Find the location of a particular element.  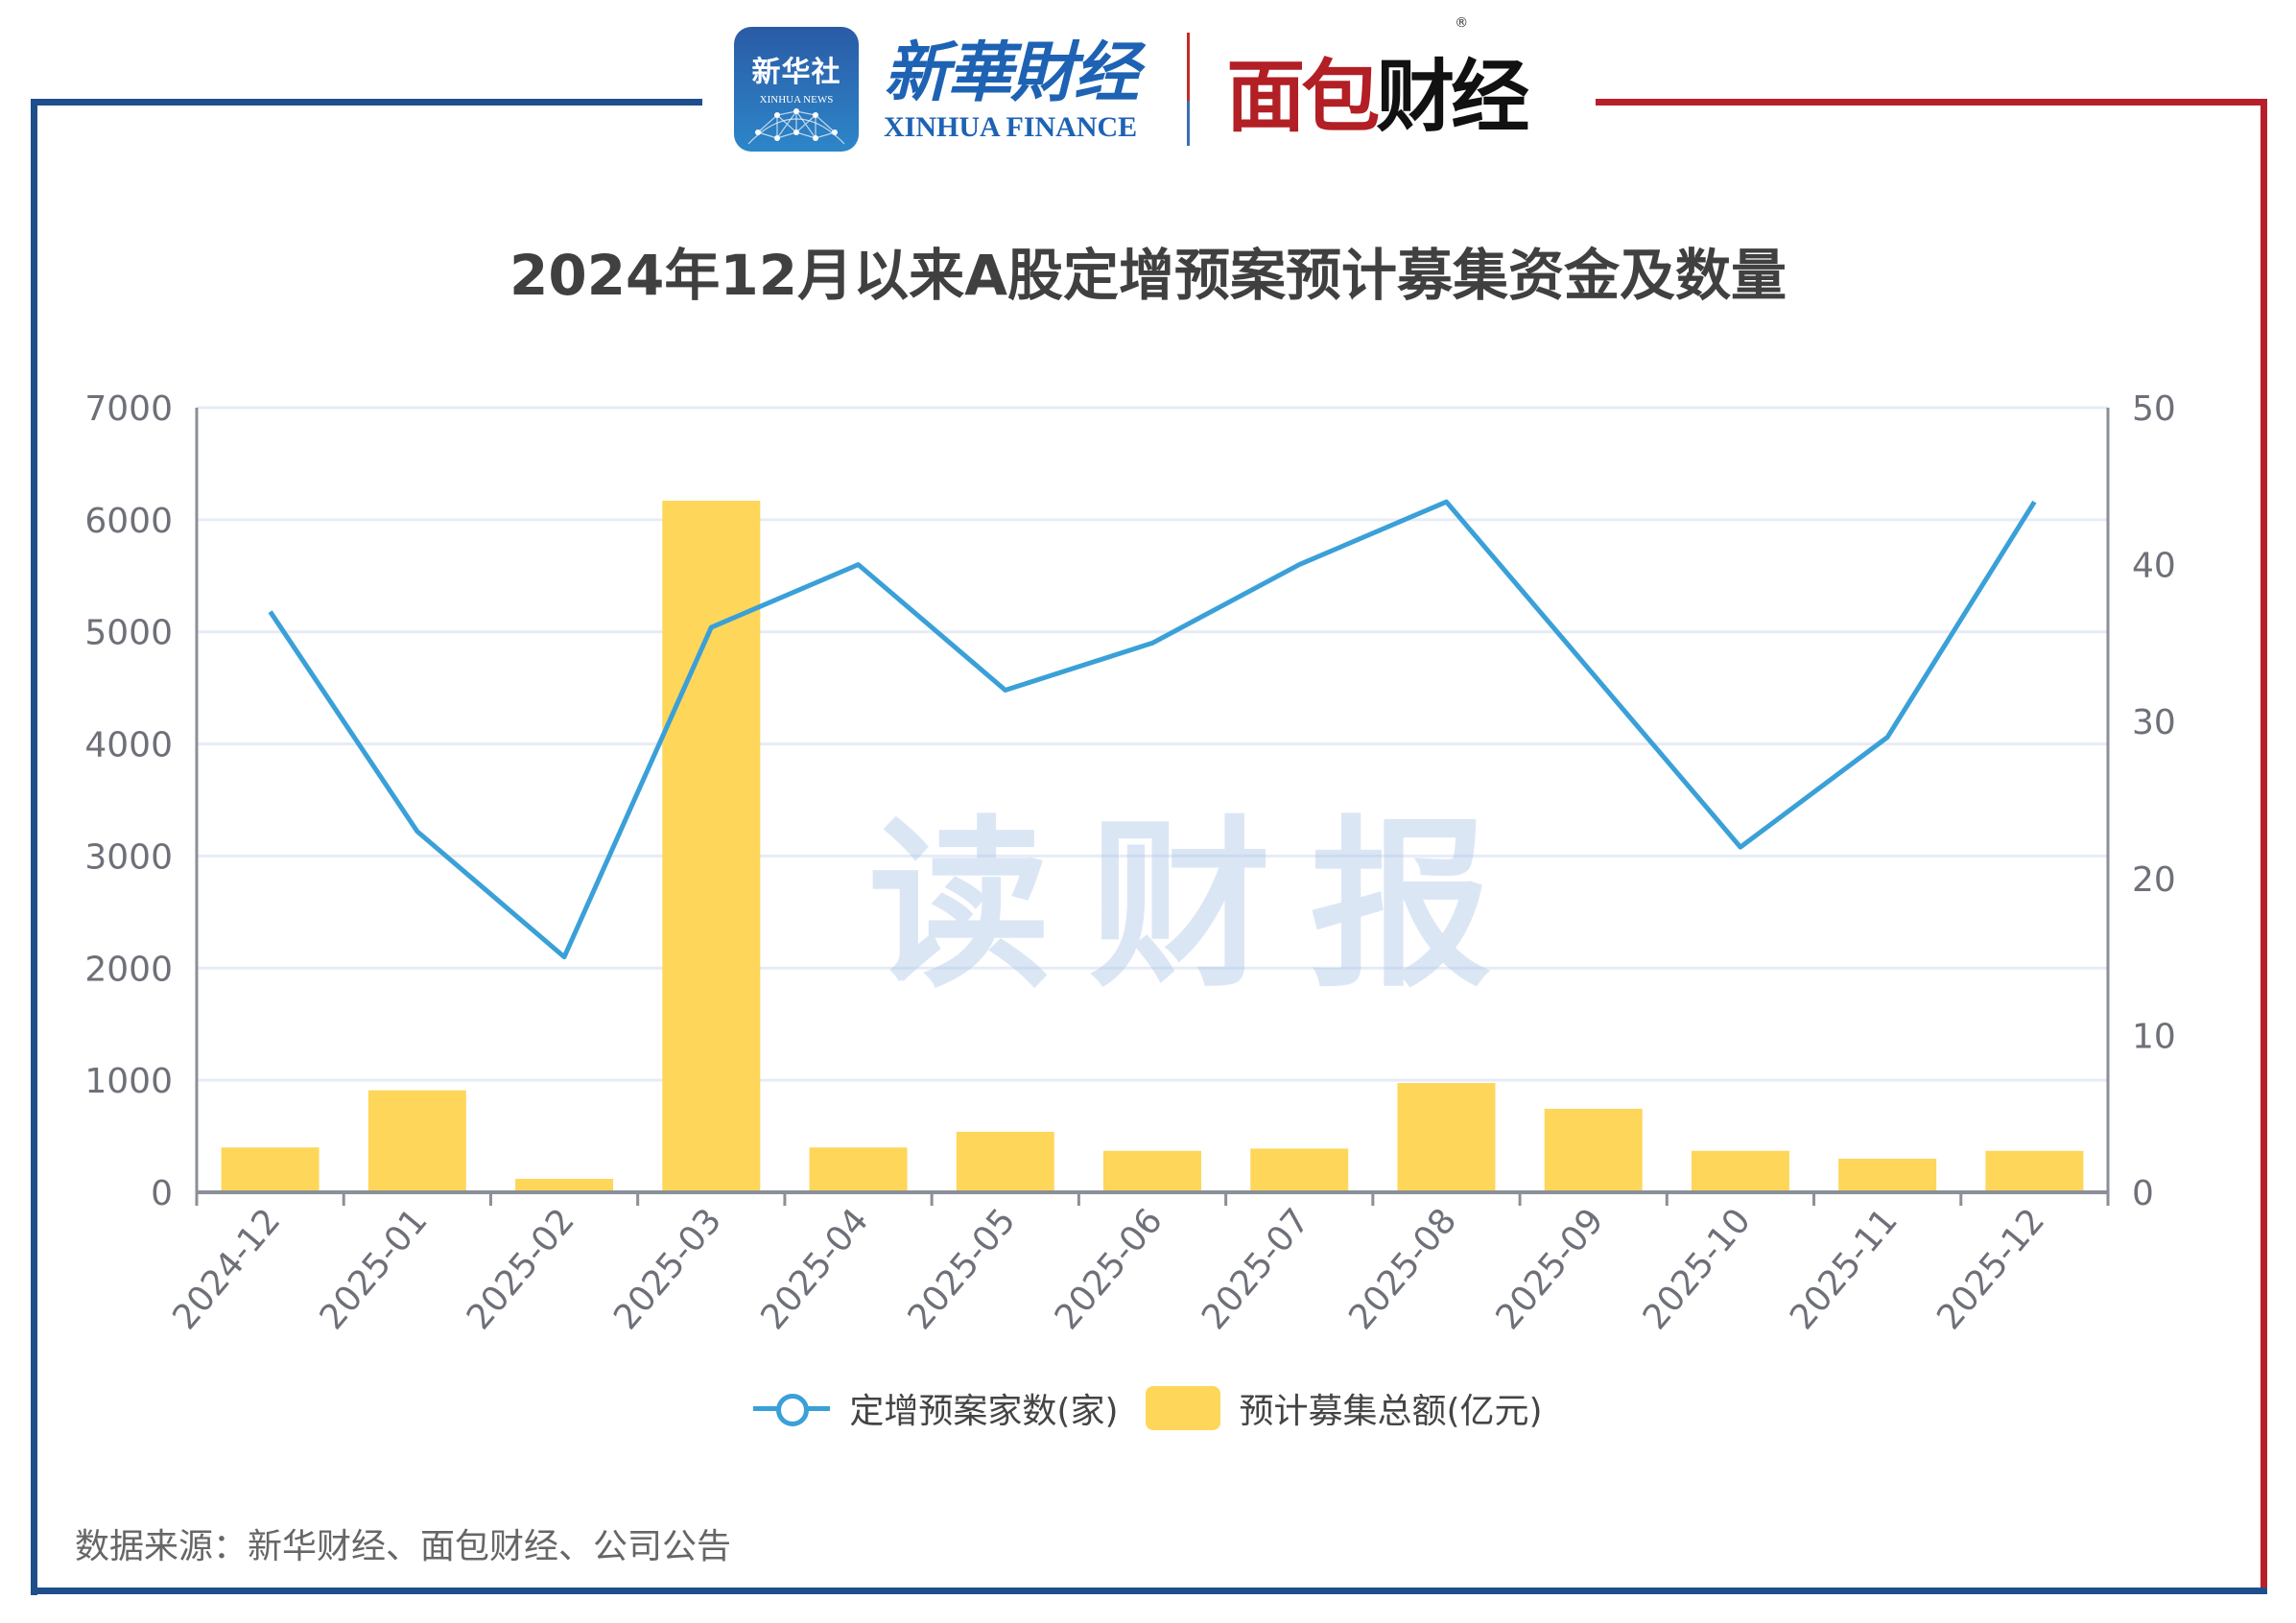

x-axis-tick-label: 2025-07 is located at coordinates (1256, 1269).